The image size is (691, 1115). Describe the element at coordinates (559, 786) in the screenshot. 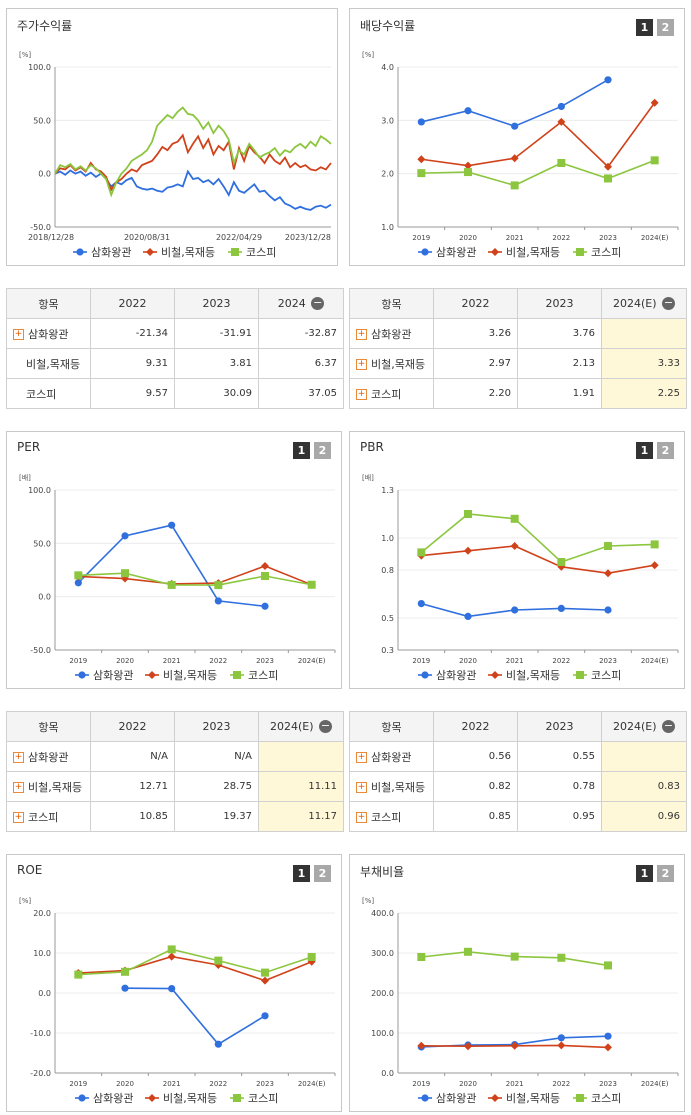

I see `table-cell: 0.78` at that location.